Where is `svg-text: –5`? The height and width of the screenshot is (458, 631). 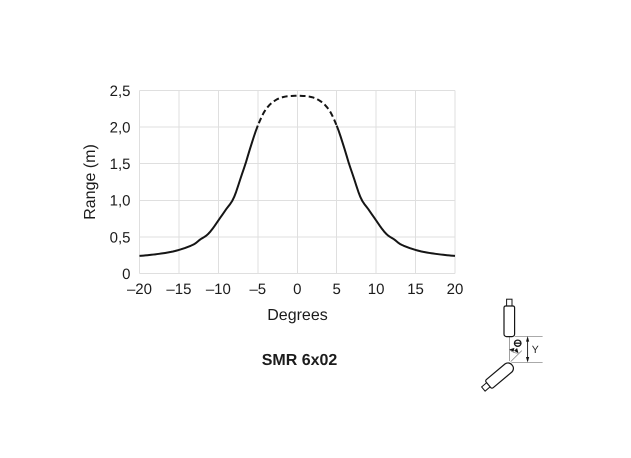 svg-text: –5 is located at coordinates (257, 289).